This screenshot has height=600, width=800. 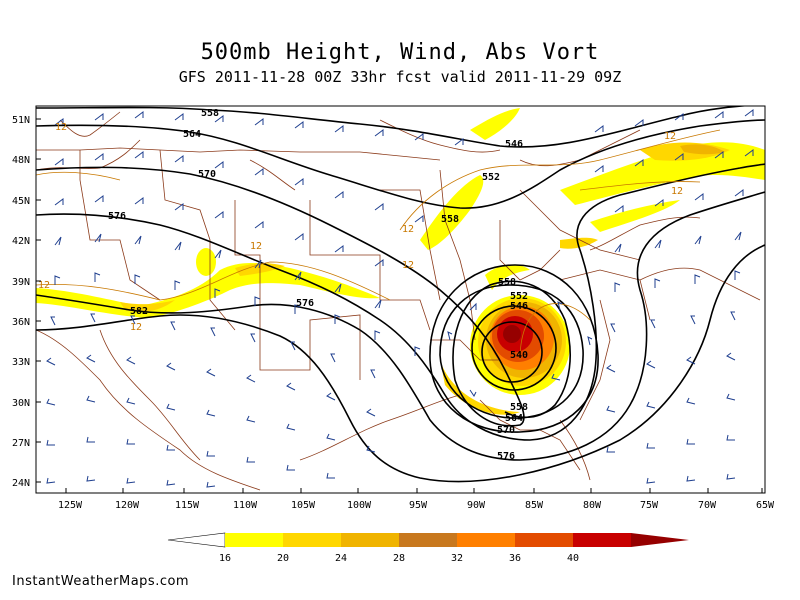 I want to click on map-title: 500mb Height, Wind, Abs Vort, so click(x=400, y=52).